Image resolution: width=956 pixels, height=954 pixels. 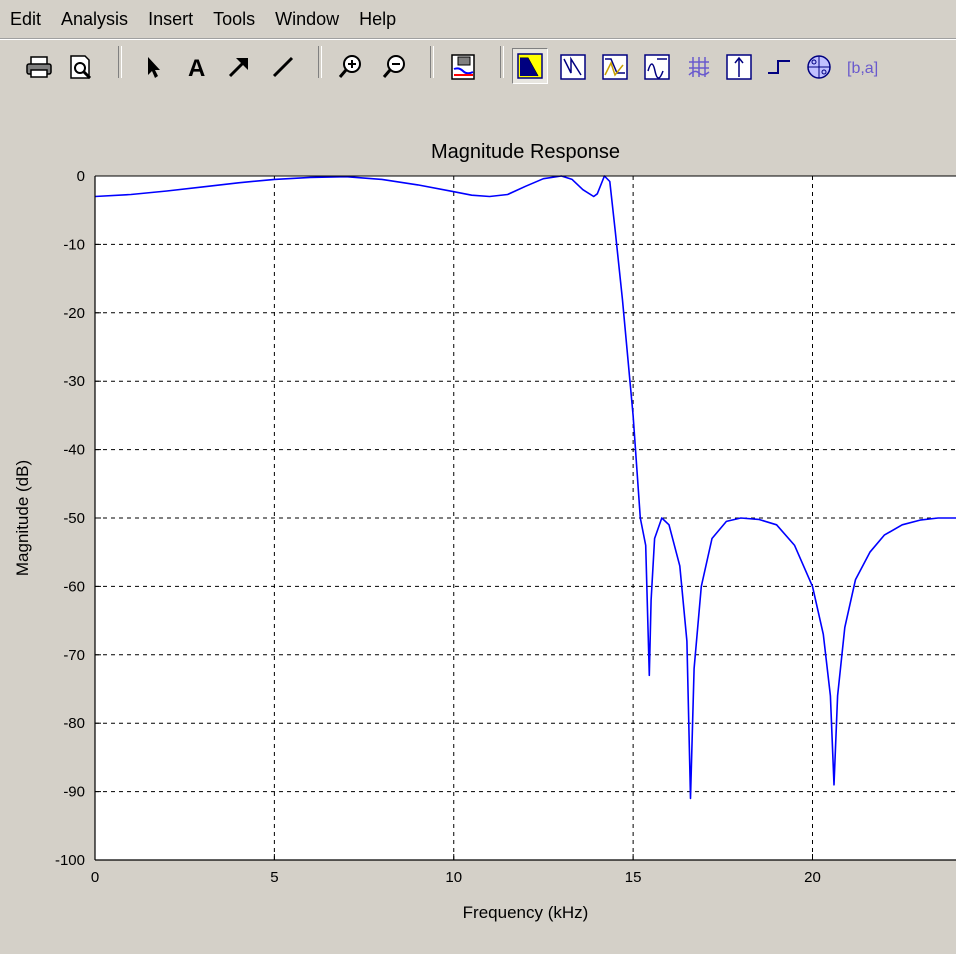 I want to click on magnitude-response-button, so click(x=530, y=66).